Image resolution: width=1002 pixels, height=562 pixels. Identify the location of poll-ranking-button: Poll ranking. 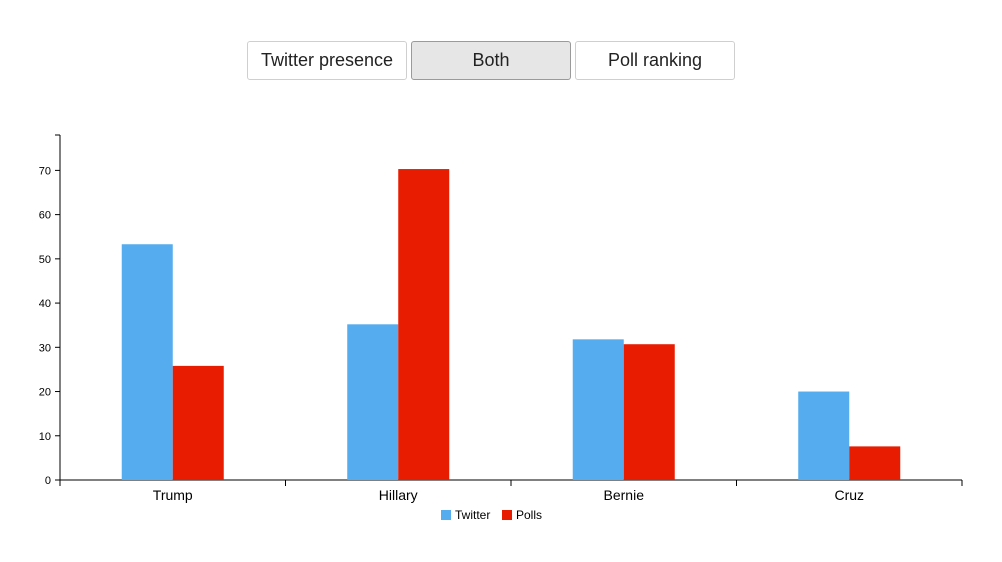
(655, 60).